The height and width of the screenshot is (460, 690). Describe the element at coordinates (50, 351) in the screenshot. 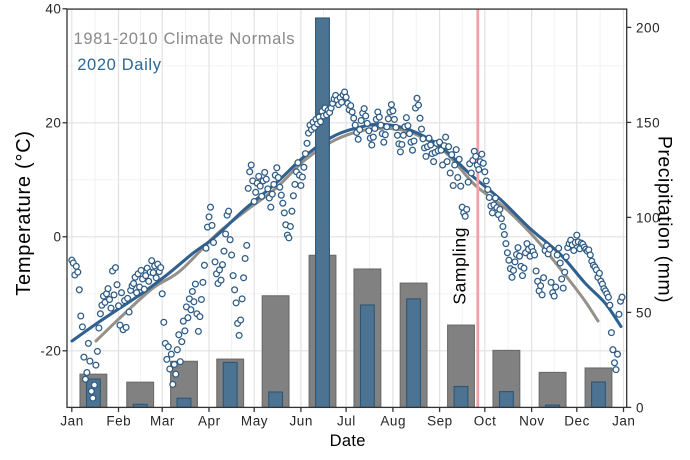

I see `svg-text: -20` at that location.